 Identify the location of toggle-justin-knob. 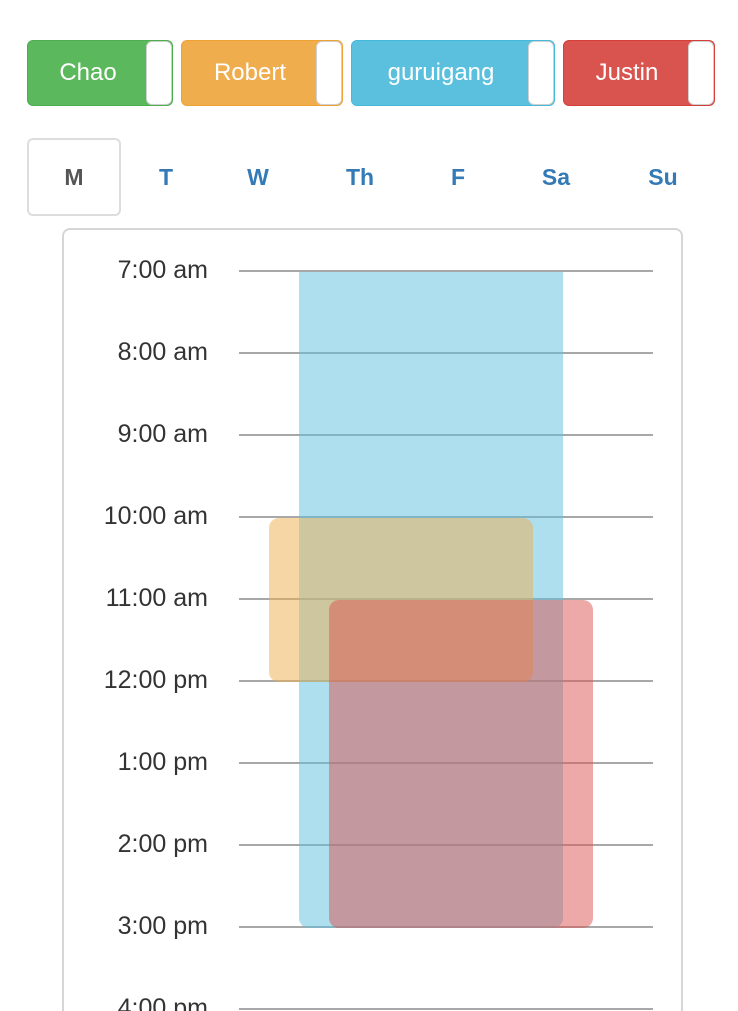
(701, 73).